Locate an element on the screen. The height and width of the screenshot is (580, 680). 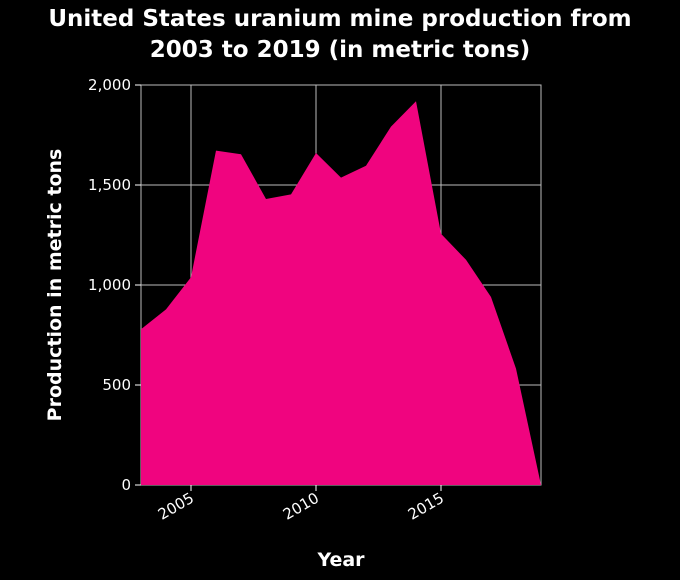
x-axis-ticks: 2005 2010 2015 is located at coordinates (301, 504).